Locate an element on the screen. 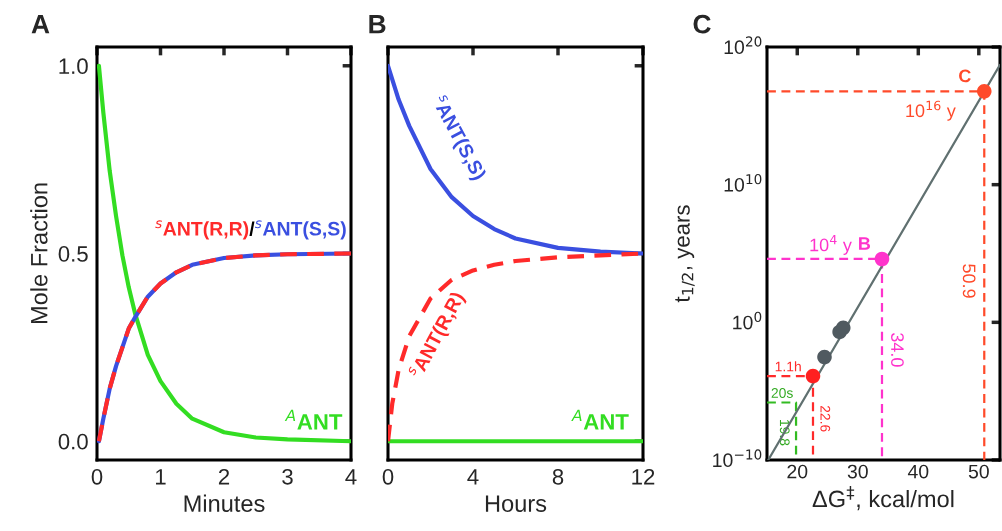 Image resolution: width=1002 pixels, height=531 pixels. y-axis-title: Mole Fraction is located at coordinates (39, 253).